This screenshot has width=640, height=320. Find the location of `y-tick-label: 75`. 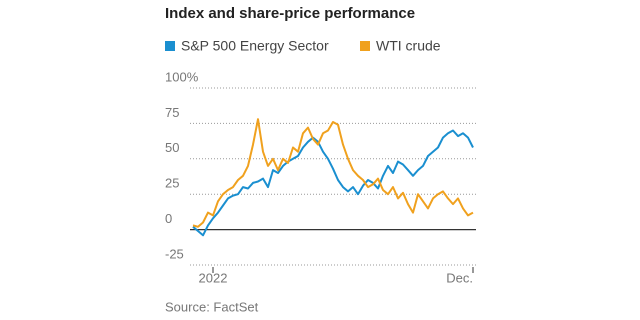

y-tick-label: 75 is located at coordinates (172, 112).